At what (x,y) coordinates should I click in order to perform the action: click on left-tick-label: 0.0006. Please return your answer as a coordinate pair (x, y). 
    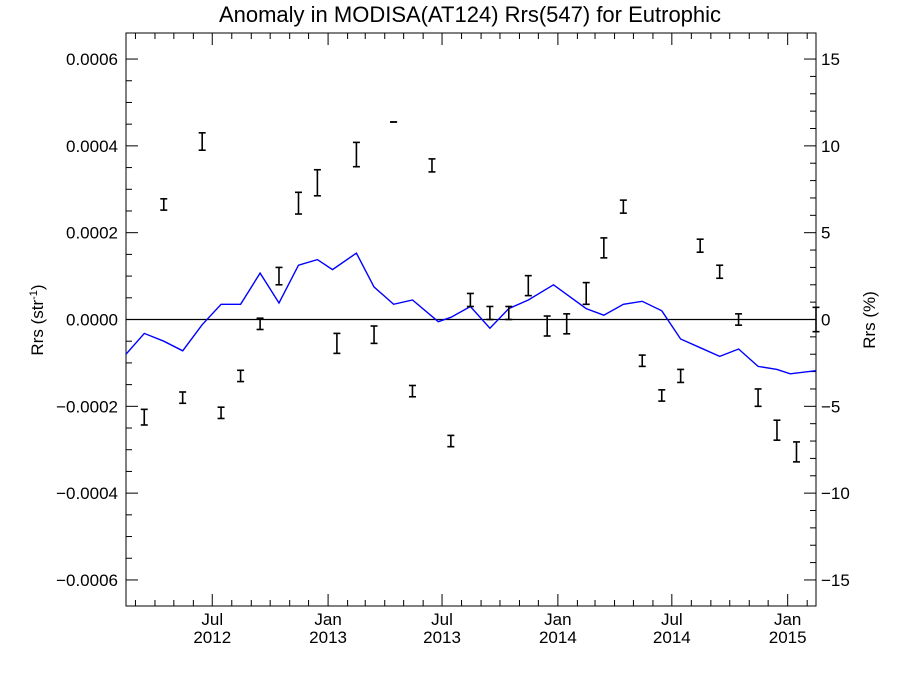
    Looking at the image, I should click on (92, 59).